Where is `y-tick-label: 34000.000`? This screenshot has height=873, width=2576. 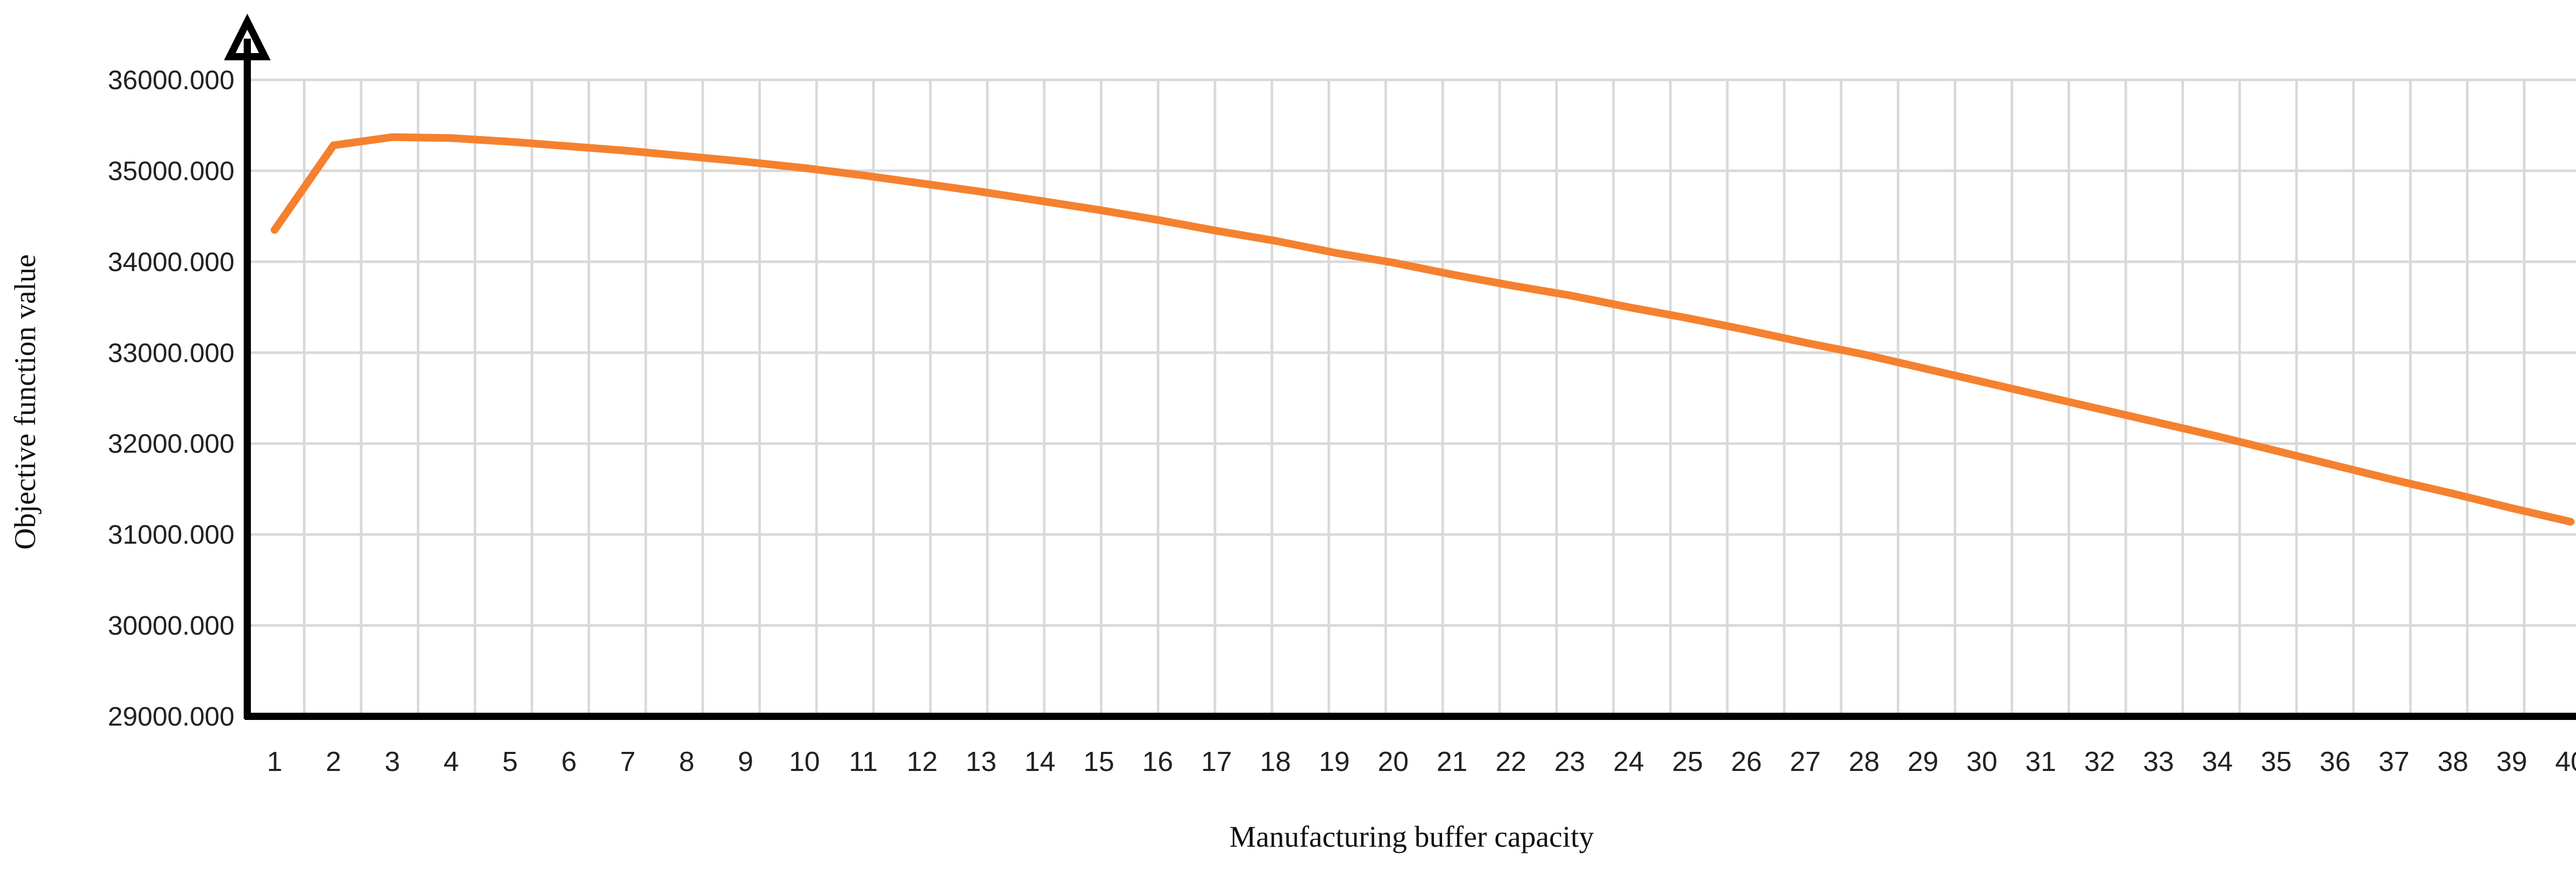 y-tick-label: 34000.000 is located at coordinates (171, 262).